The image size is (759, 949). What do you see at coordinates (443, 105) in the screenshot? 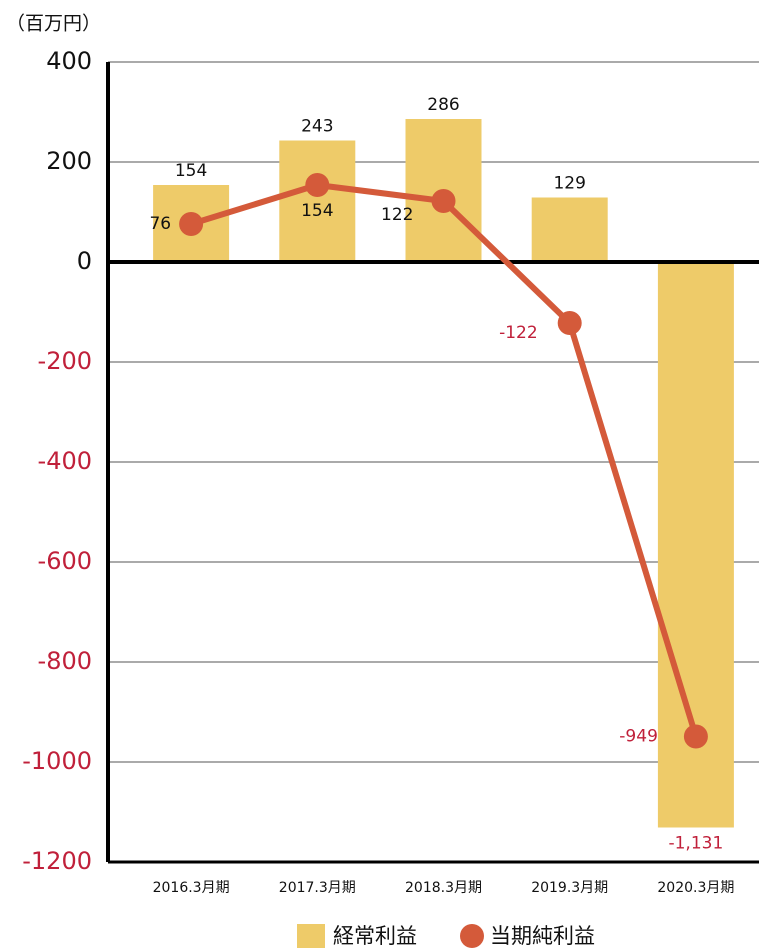
I see `bar-value-label: 286` at bounding box center [443, 105].